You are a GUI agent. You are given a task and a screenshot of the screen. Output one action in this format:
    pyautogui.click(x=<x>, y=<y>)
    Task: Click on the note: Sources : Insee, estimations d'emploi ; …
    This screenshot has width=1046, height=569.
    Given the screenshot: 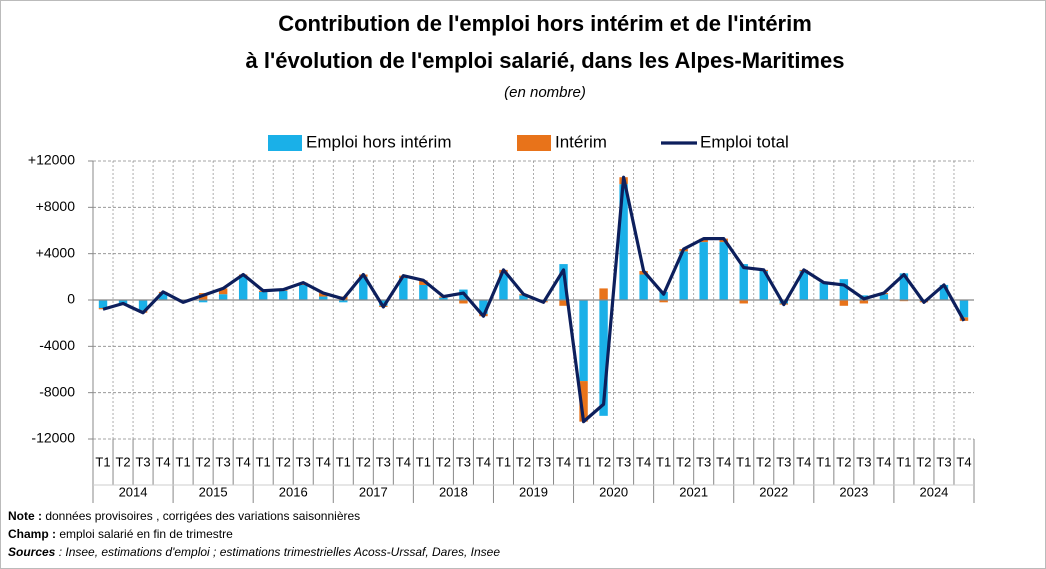 What is the action you would take?
    pyautogui.click(x=254, y=552)
    